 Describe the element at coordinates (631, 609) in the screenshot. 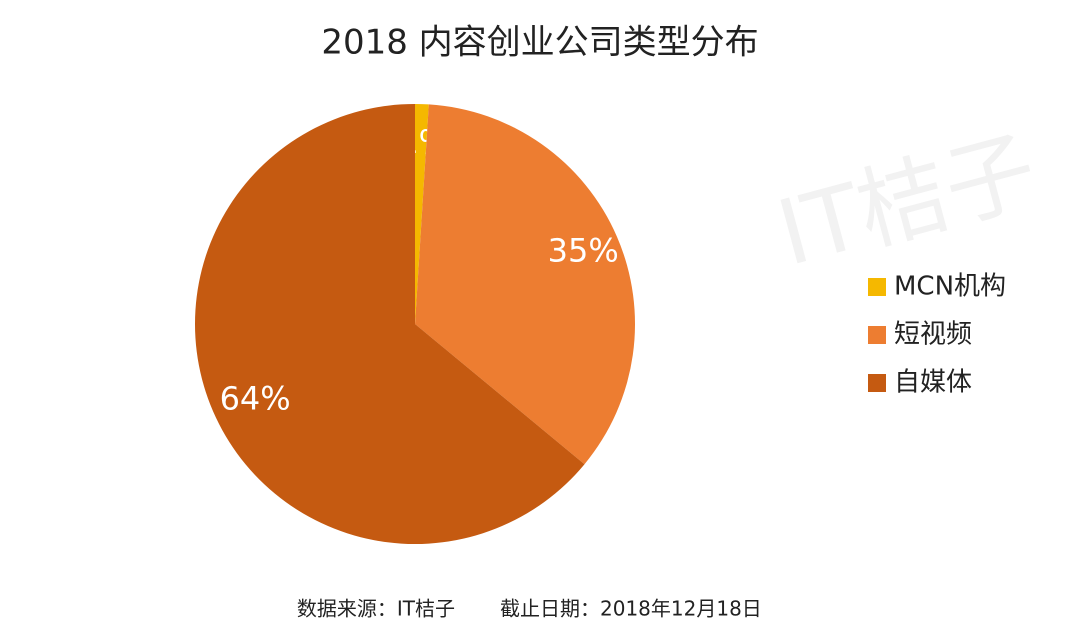

I see `note: 截止日期：2018年12月18日` at that location.